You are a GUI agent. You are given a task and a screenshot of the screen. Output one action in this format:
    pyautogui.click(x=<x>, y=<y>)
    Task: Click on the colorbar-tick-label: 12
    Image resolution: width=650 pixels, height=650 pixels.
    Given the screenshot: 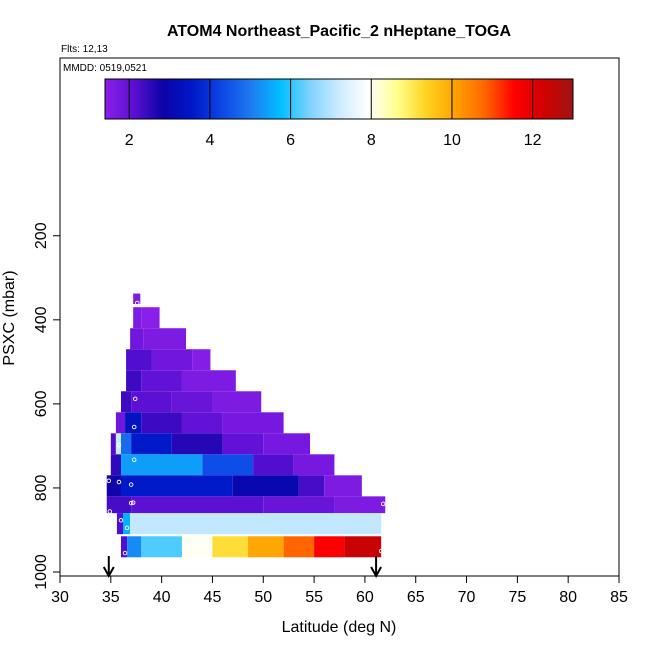 What is the action you would take?
    pyautogui.click(x=533, y=140)
    